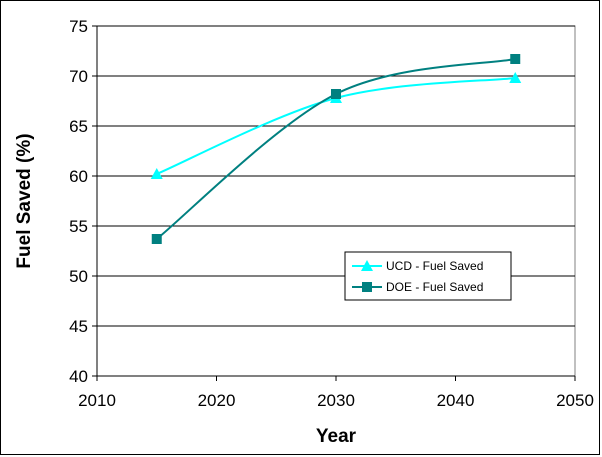 The width and height of the screenshot is (602, 457). I want to click on y-tick-label: 50, so click(78, 276).